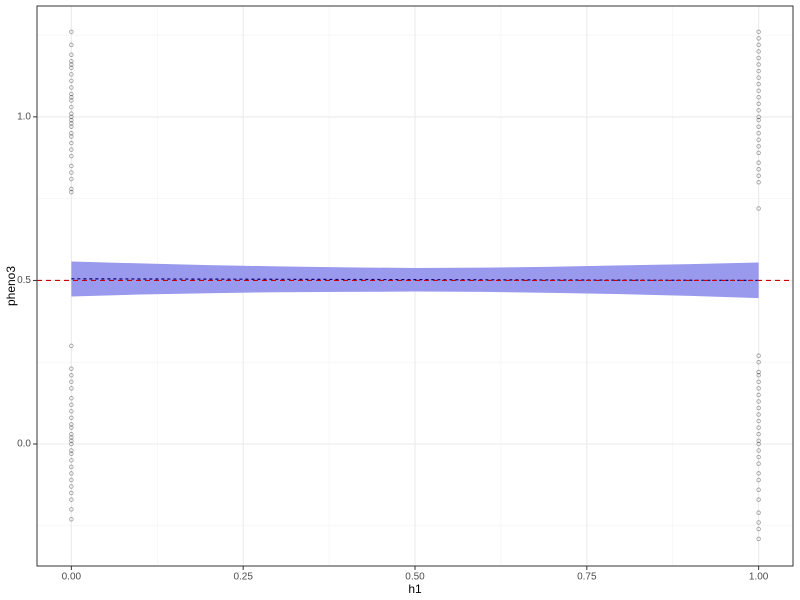 The width and height of the screenshot is (800, 600). I want to click on x-tick-label: 0.00, so click(72, 577).